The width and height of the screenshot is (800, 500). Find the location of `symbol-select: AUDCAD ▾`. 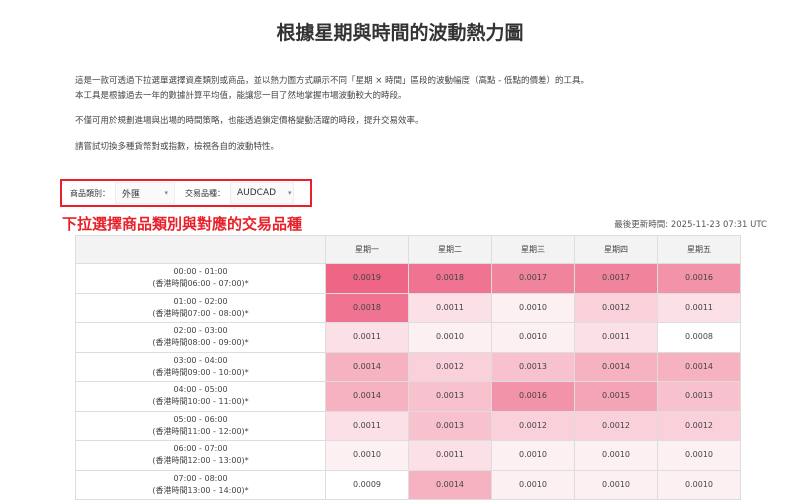

symbol-select: AUDCAD ▾ is located at coordinates (262, 193).